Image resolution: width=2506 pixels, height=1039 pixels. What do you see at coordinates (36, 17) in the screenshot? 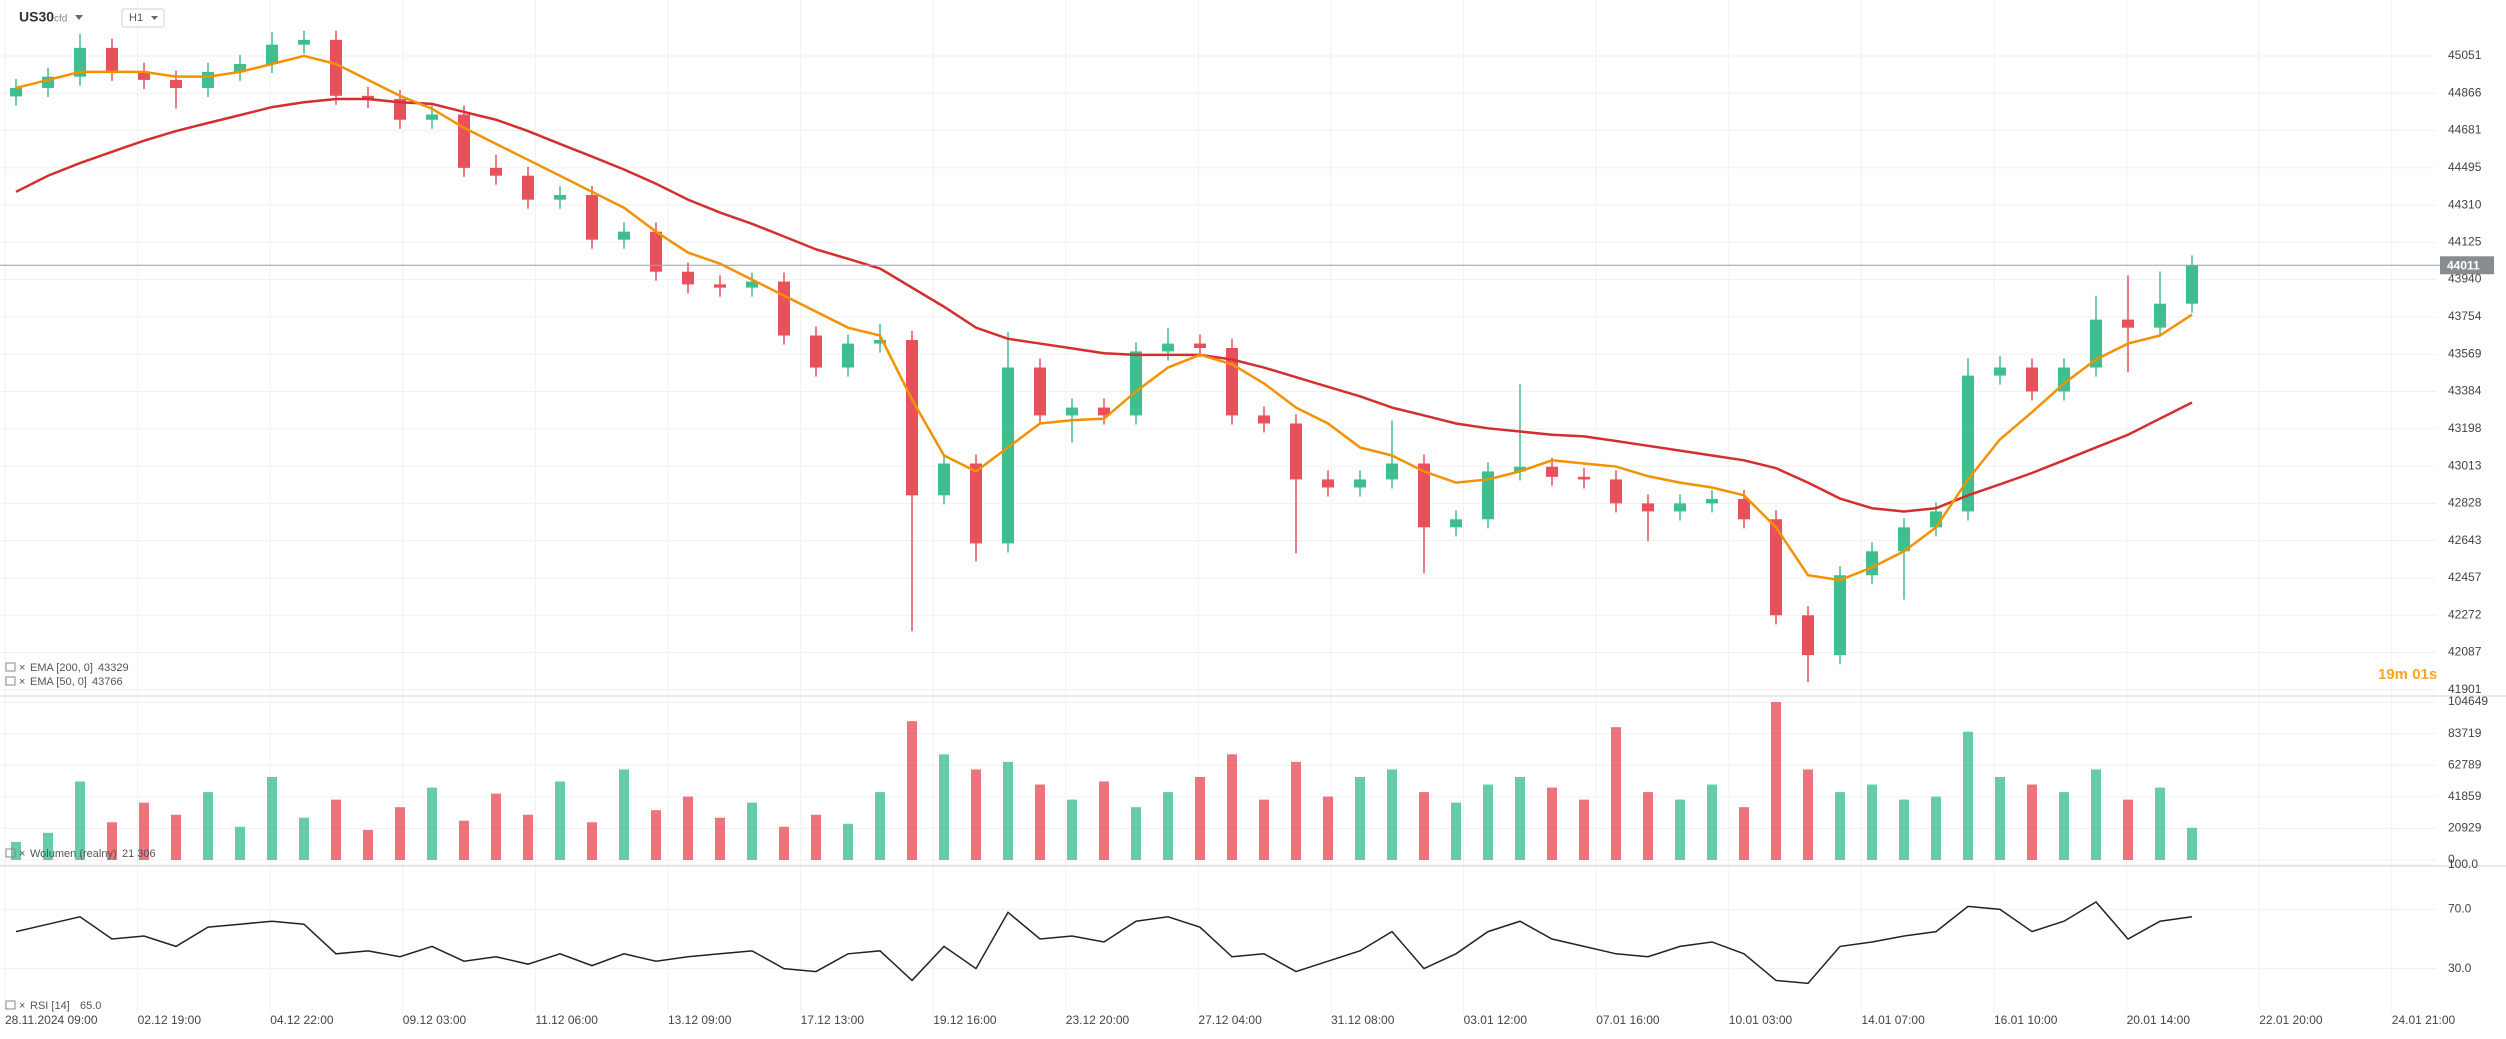
I see `symbol: US30` at bounding box center [36, 17].